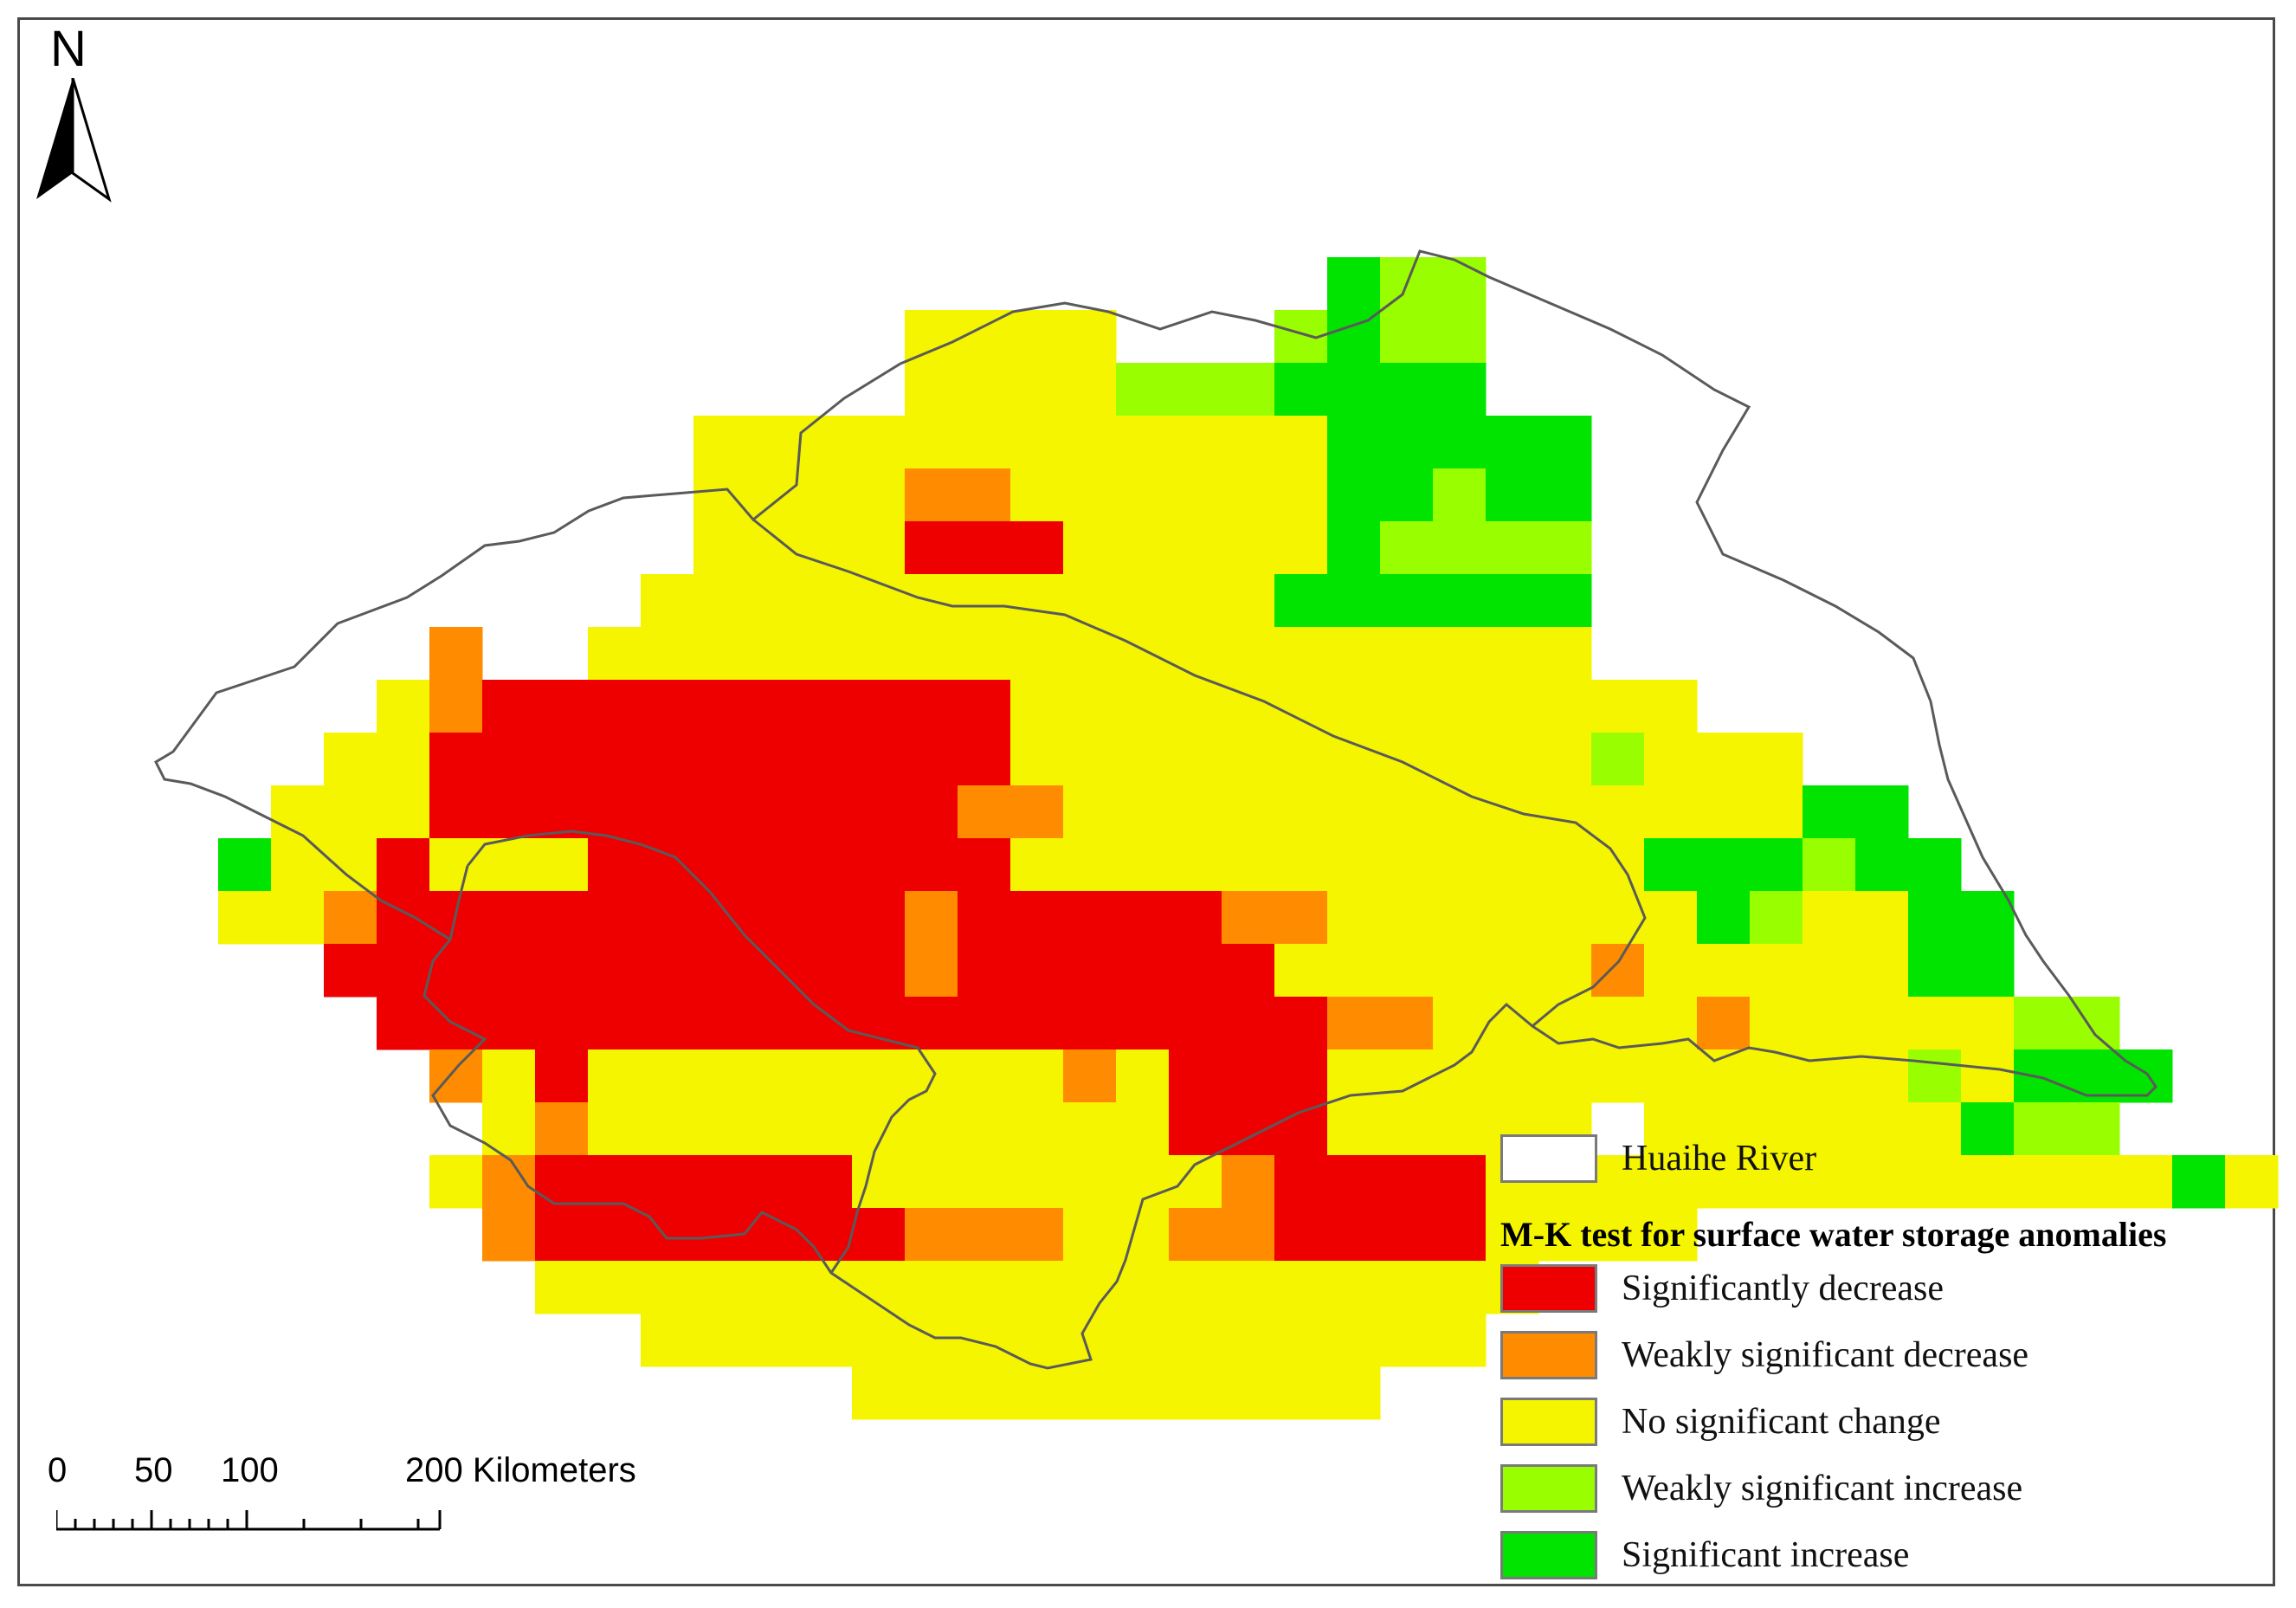 The image size is (2296, 1608). Describe the element at coordinates (1766, 1555) in the screenshot. I see `legend-label: Significant increase` at that location.